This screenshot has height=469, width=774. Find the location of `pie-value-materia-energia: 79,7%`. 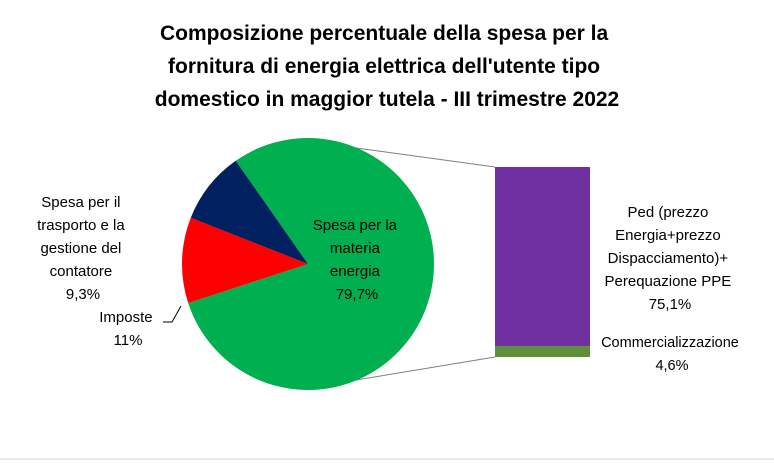

pie-value-materia-energia: 79,7% is located at coordinates (357, 294).